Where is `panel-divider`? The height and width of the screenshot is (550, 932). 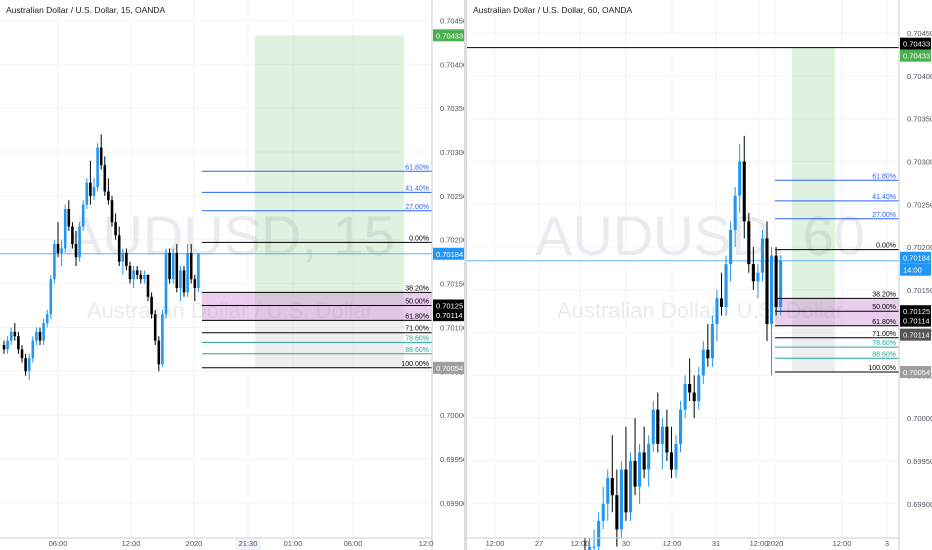 panel-divider is located at coordinates (465, 275).